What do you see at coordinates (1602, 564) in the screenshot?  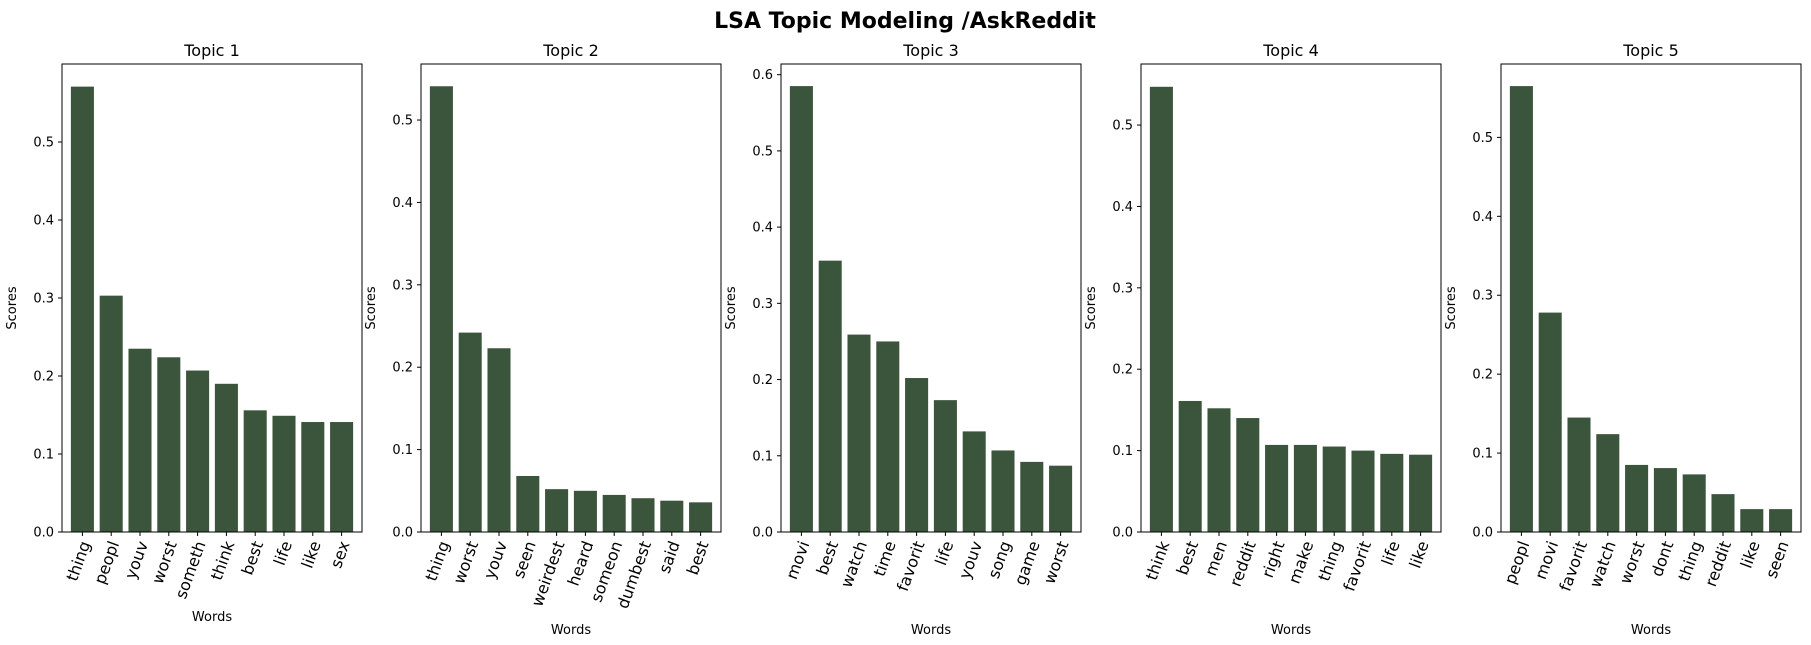 I see `x-tick-label: watch` at bounding box center [1602, 564].